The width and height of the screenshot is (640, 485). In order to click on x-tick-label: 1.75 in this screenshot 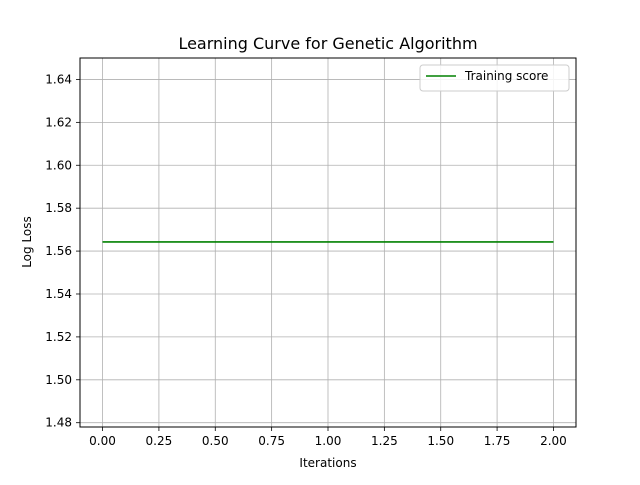, I will do `click(497, 441)`.